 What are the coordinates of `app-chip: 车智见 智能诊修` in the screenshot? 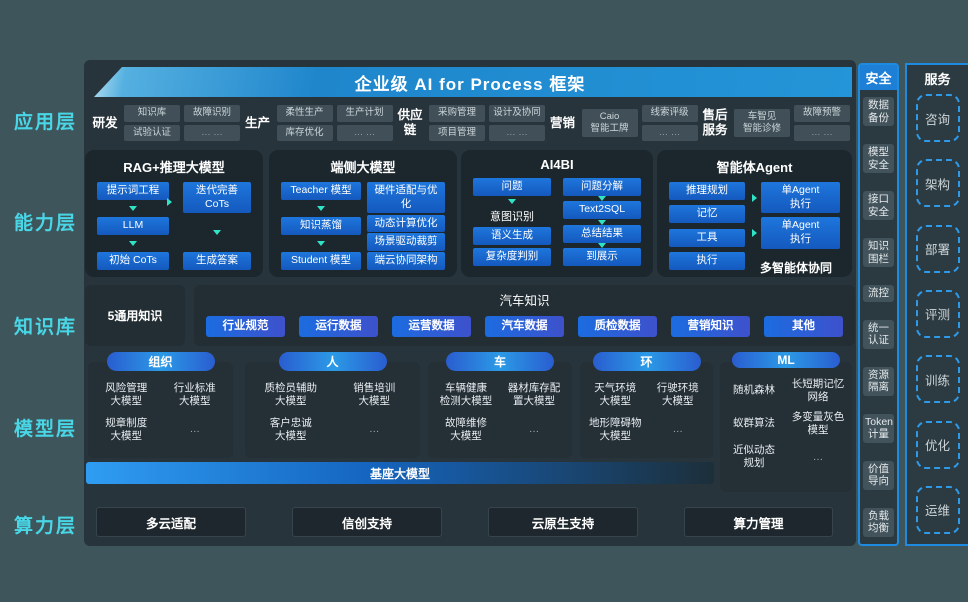 It's located at (762, 123).